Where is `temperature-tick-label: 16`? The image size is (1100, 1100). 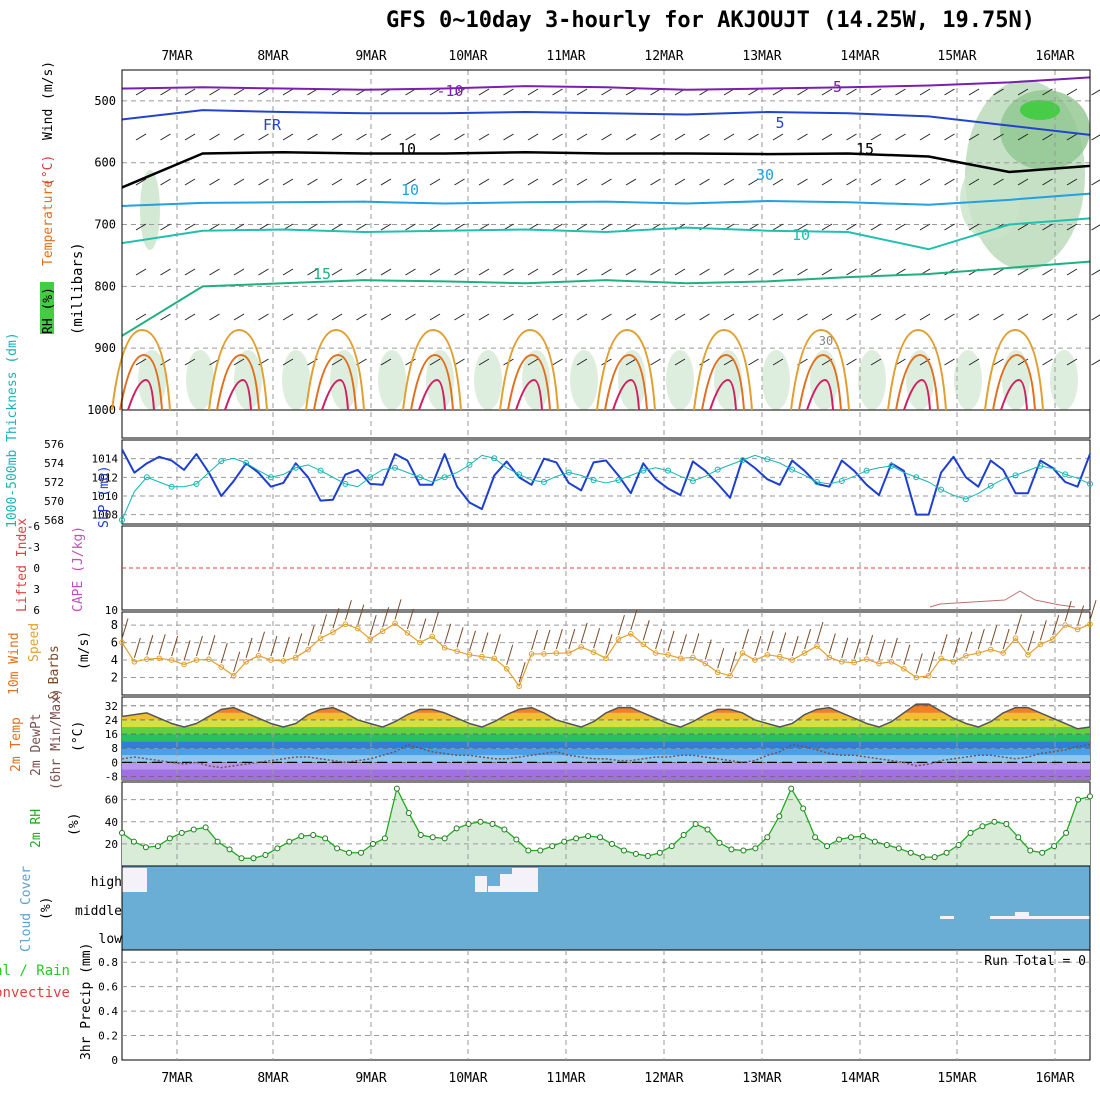
temperature-tick-label: 16 is located at coordinates (111, 734).